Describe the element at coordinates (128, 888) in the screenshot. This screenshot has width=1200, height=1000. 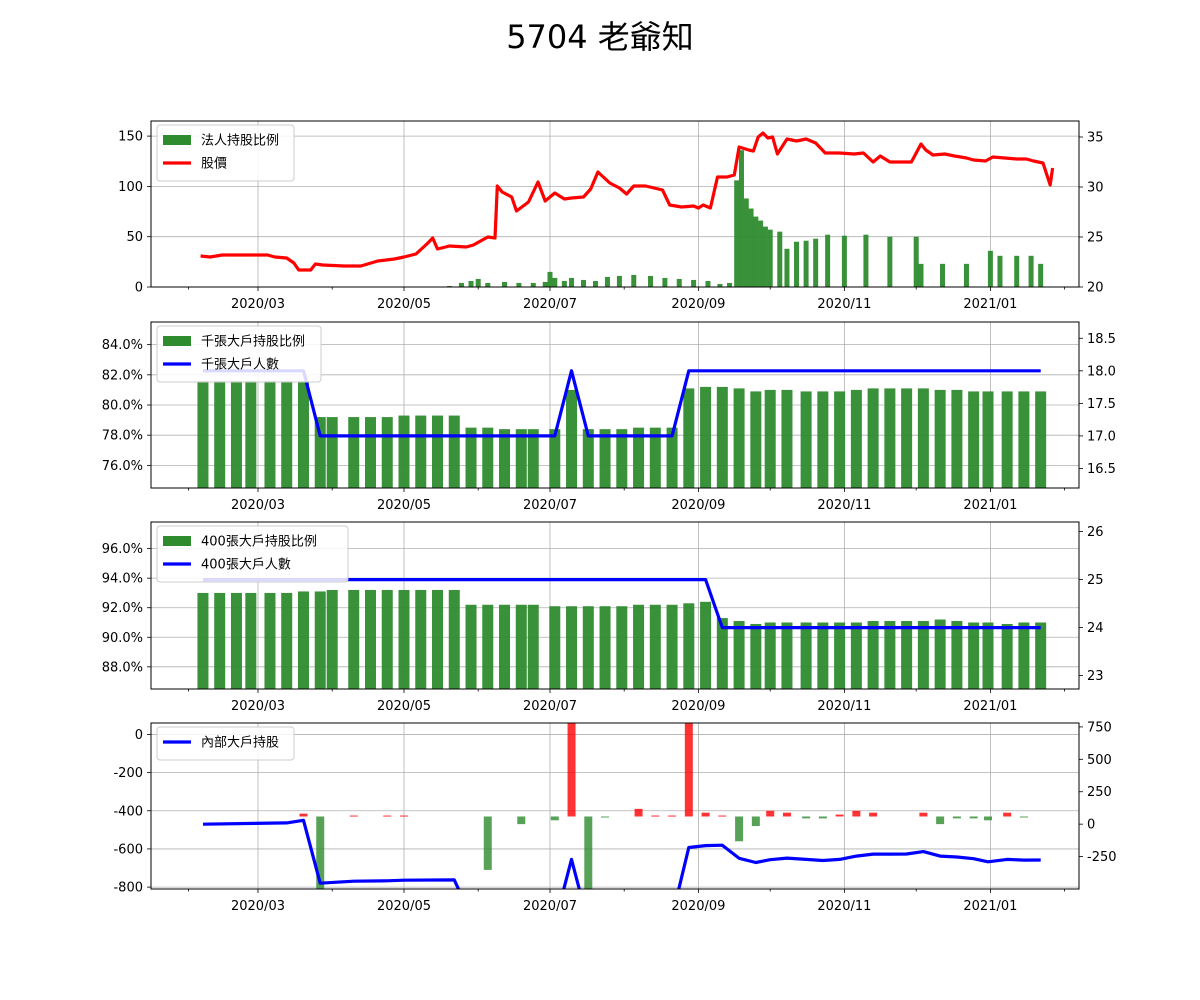
I see `y-tick-label: -800` at that location.